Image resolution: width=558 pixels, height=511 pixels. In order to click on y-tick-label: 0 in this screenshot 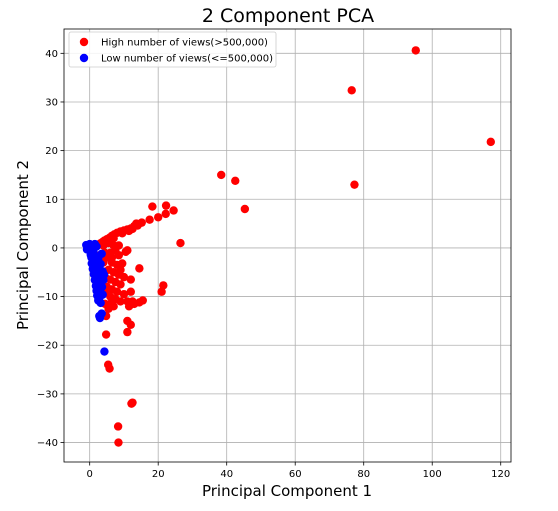, I will do `click(55, 248)`.